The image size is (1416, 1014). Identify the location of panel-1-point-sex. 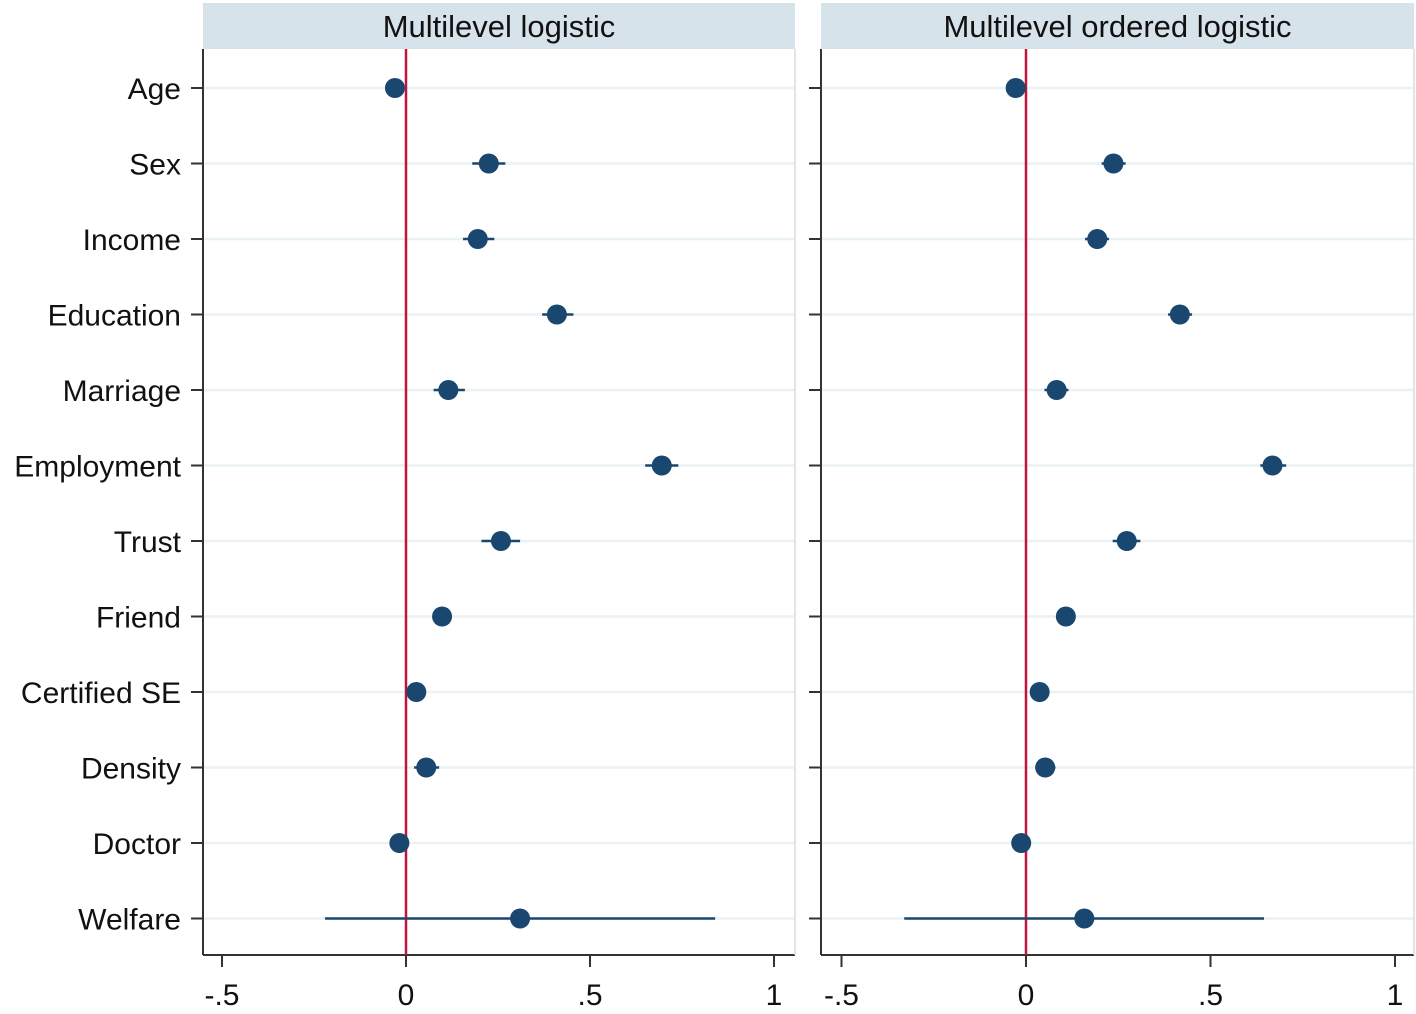
(488, 163).